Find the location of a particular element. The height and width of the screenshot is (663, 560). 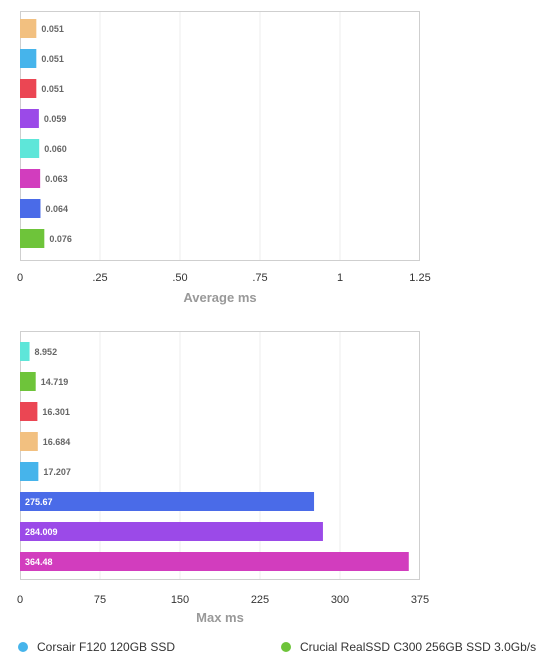

data-label: 0.063 is located at coordinates (56, 179).